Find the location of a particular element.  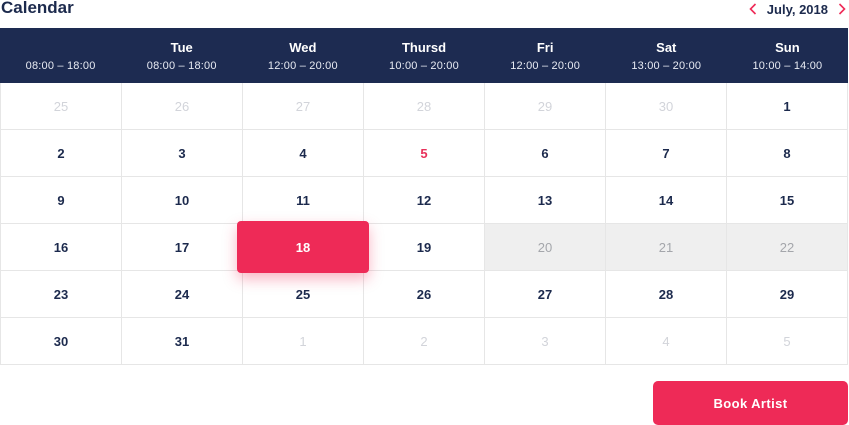

date-cell: 13 is located at coordinates (545, 200).